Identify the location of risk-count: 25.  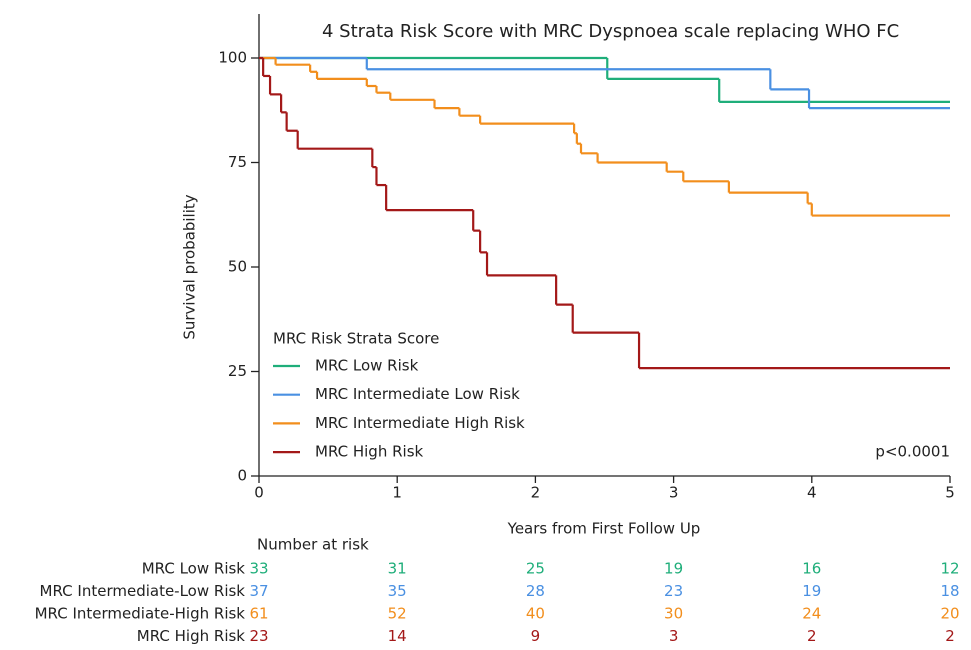
(535, 569).